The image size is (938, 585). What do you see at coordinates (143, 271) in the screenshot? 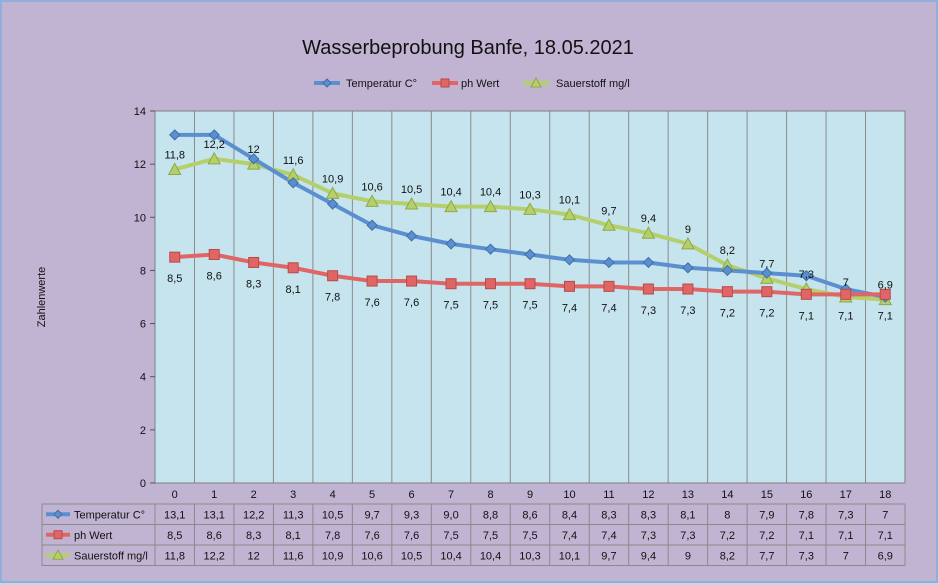
I see `y-tick-label: 8` at bounding box center [143, 271].